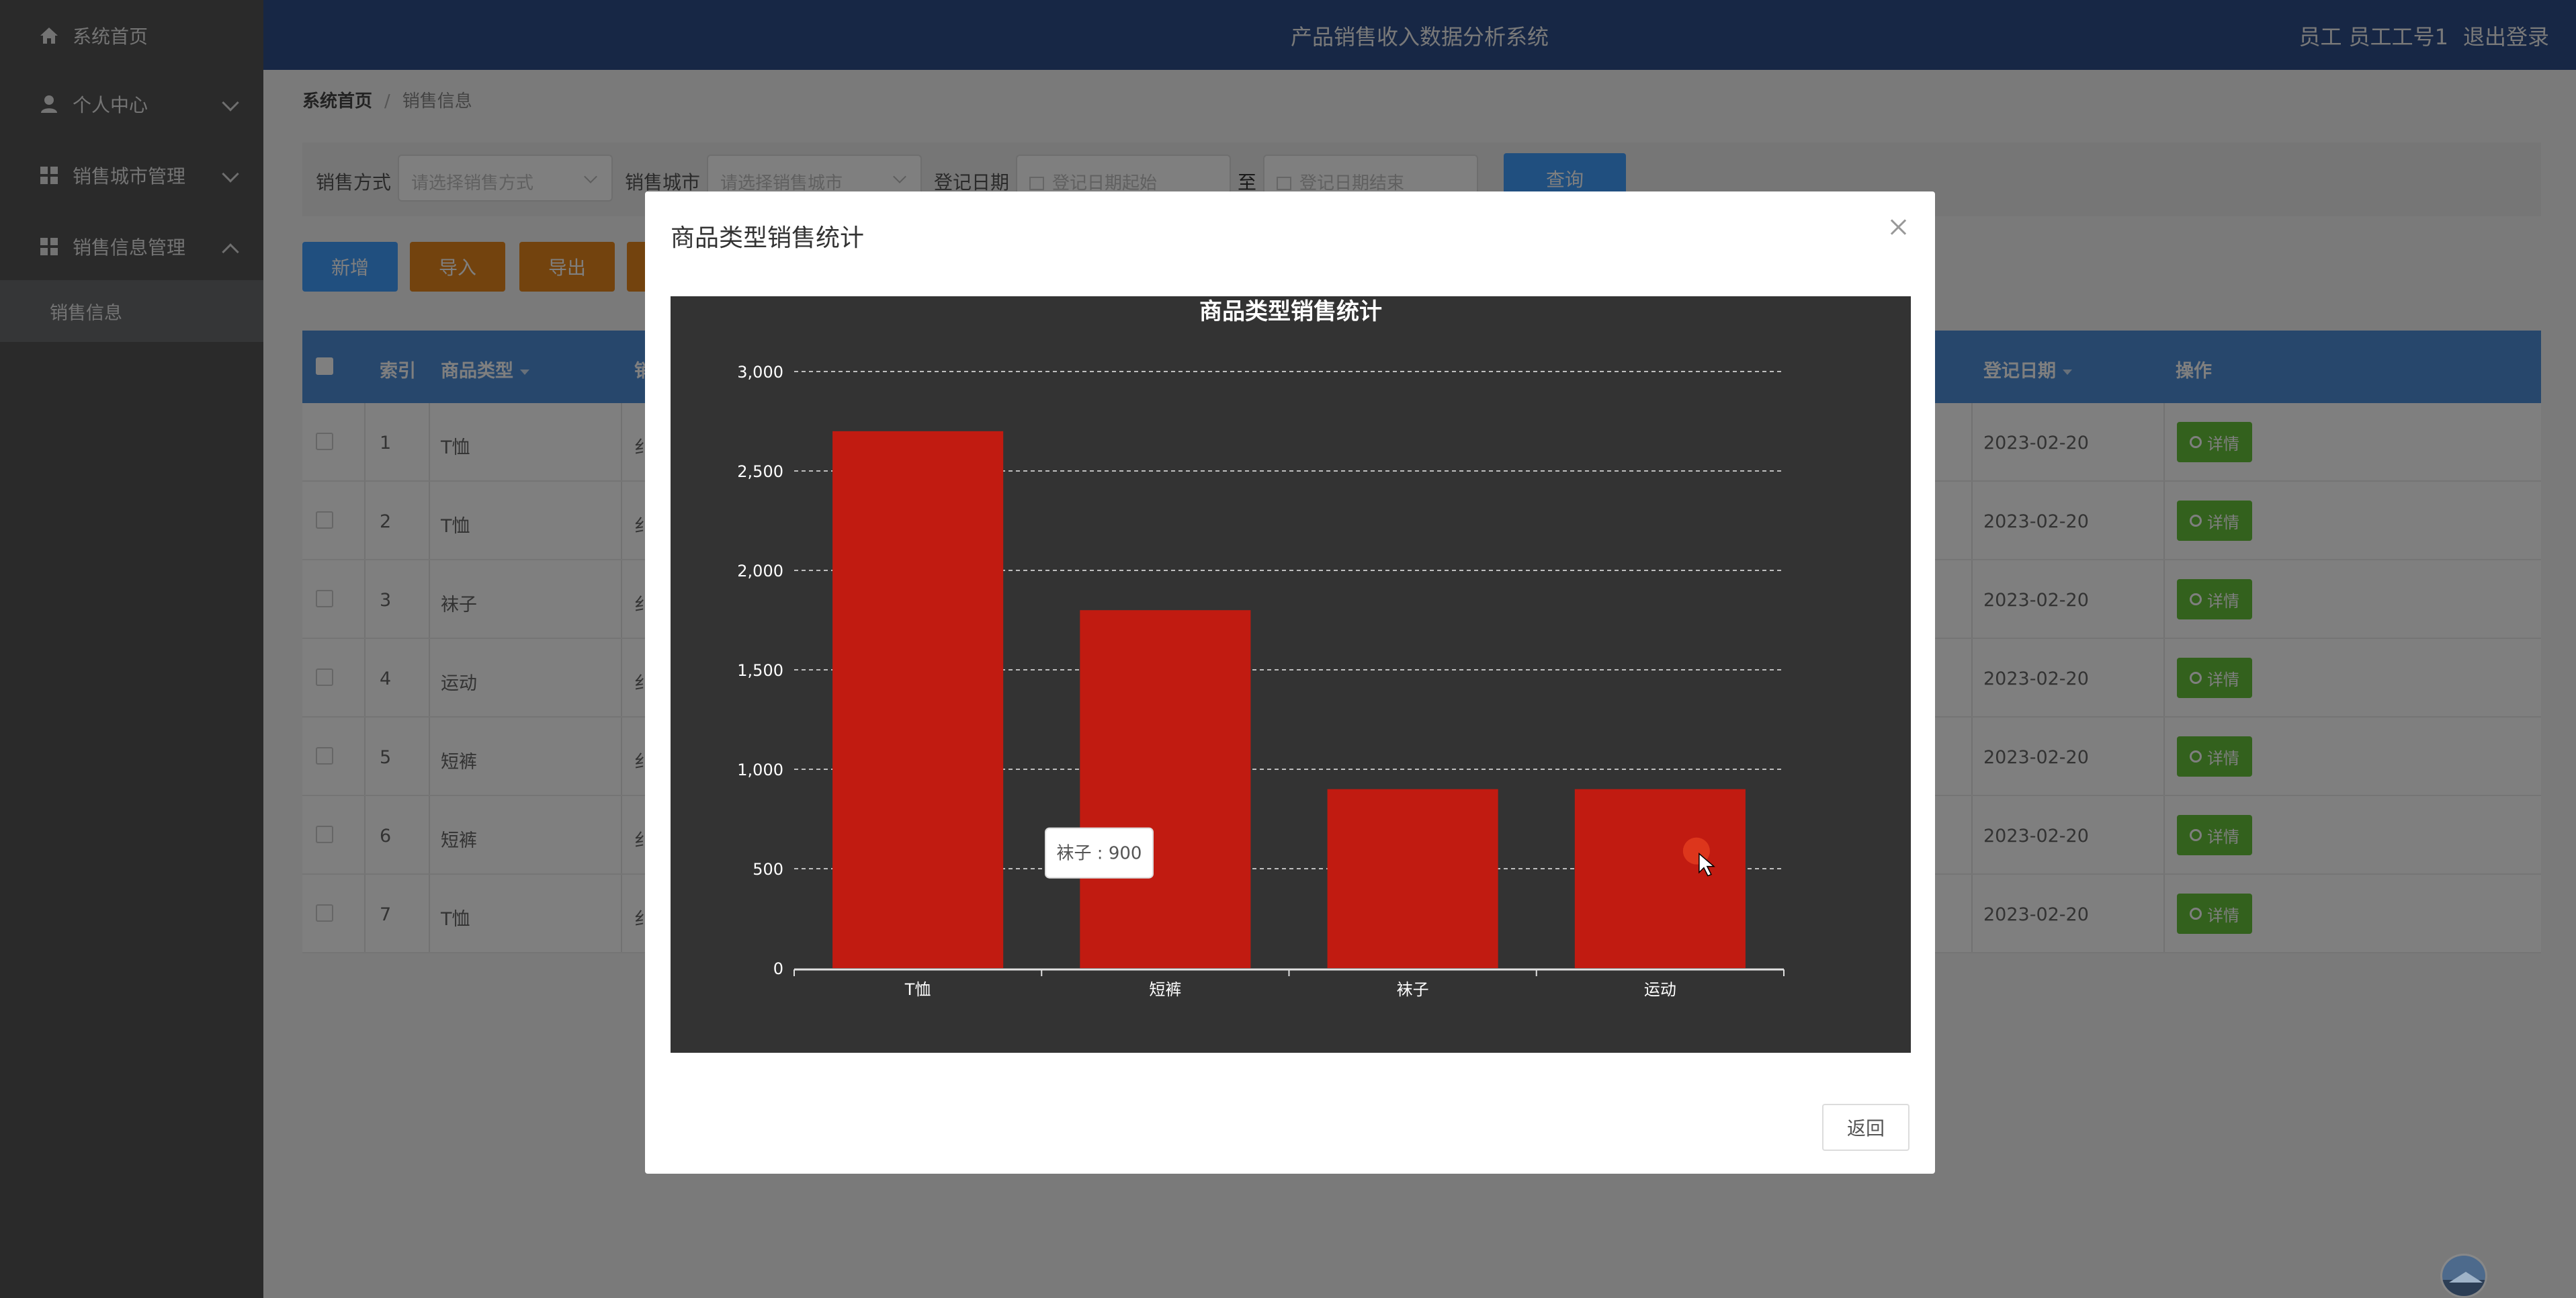 This screenshot has height=1298, width=2576. I want to click on y-tick-label: 1,500, so click(760, 670).